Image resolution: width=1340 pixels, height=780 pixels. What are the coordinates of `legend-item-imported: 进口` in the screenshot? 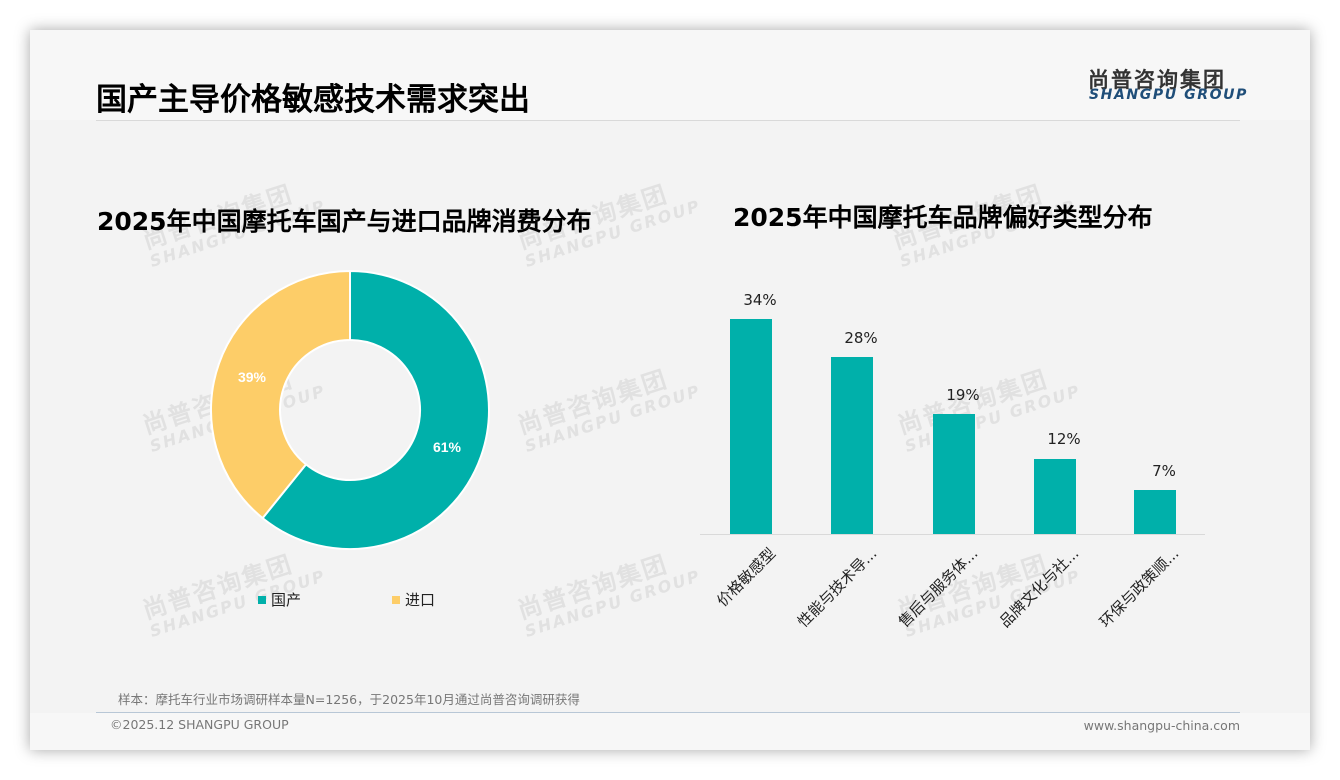 It's located at (413, 599).